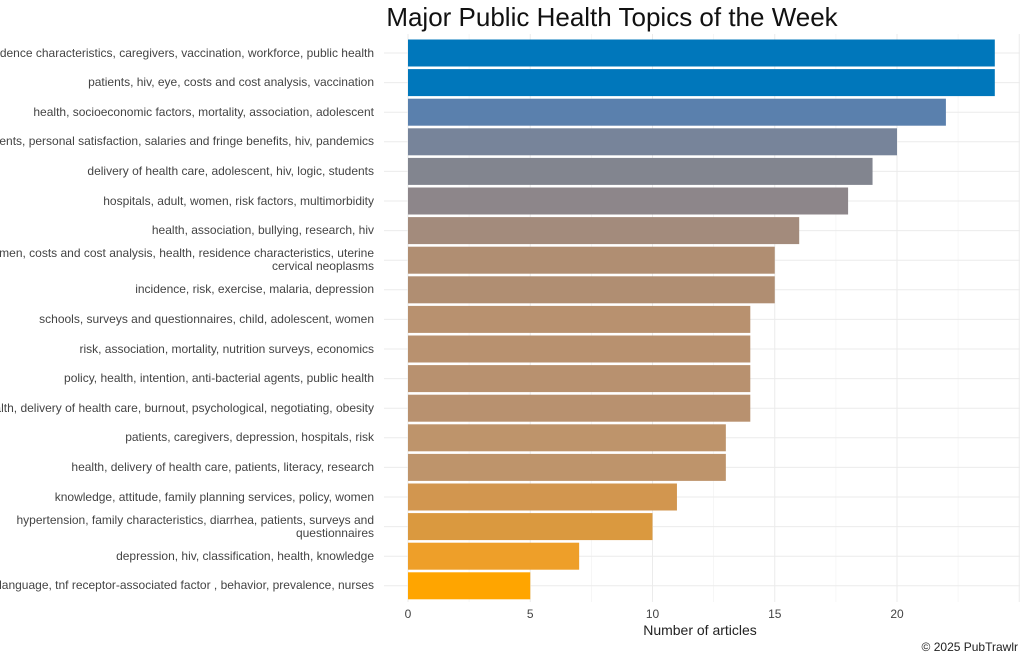 The height and width of the screenshot is (658, 1024). What do you see at coordinates (700, 630) in the screenshot?
I see `x-axis-label: Number of articles` at bounding box center [700, 630].